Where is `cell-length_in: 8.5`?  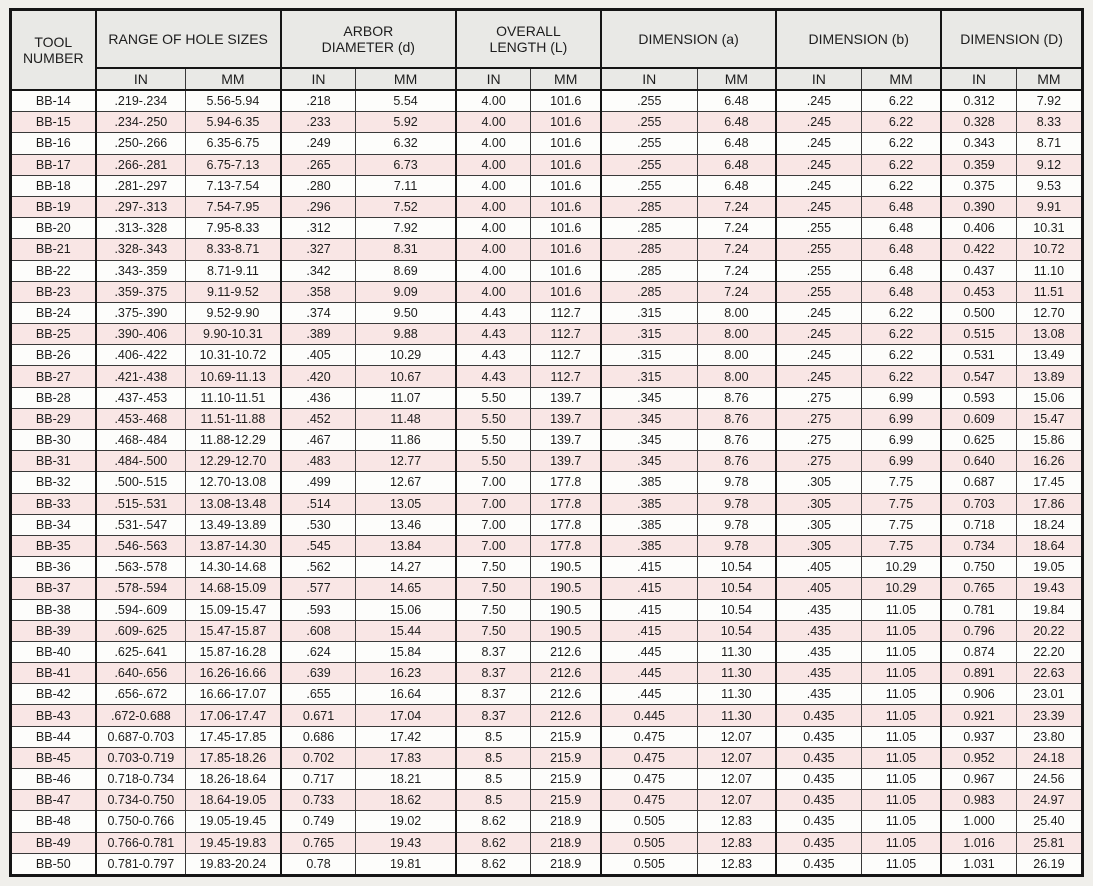 cell-length_in: 8.5 is located at coordinates (493, 736).